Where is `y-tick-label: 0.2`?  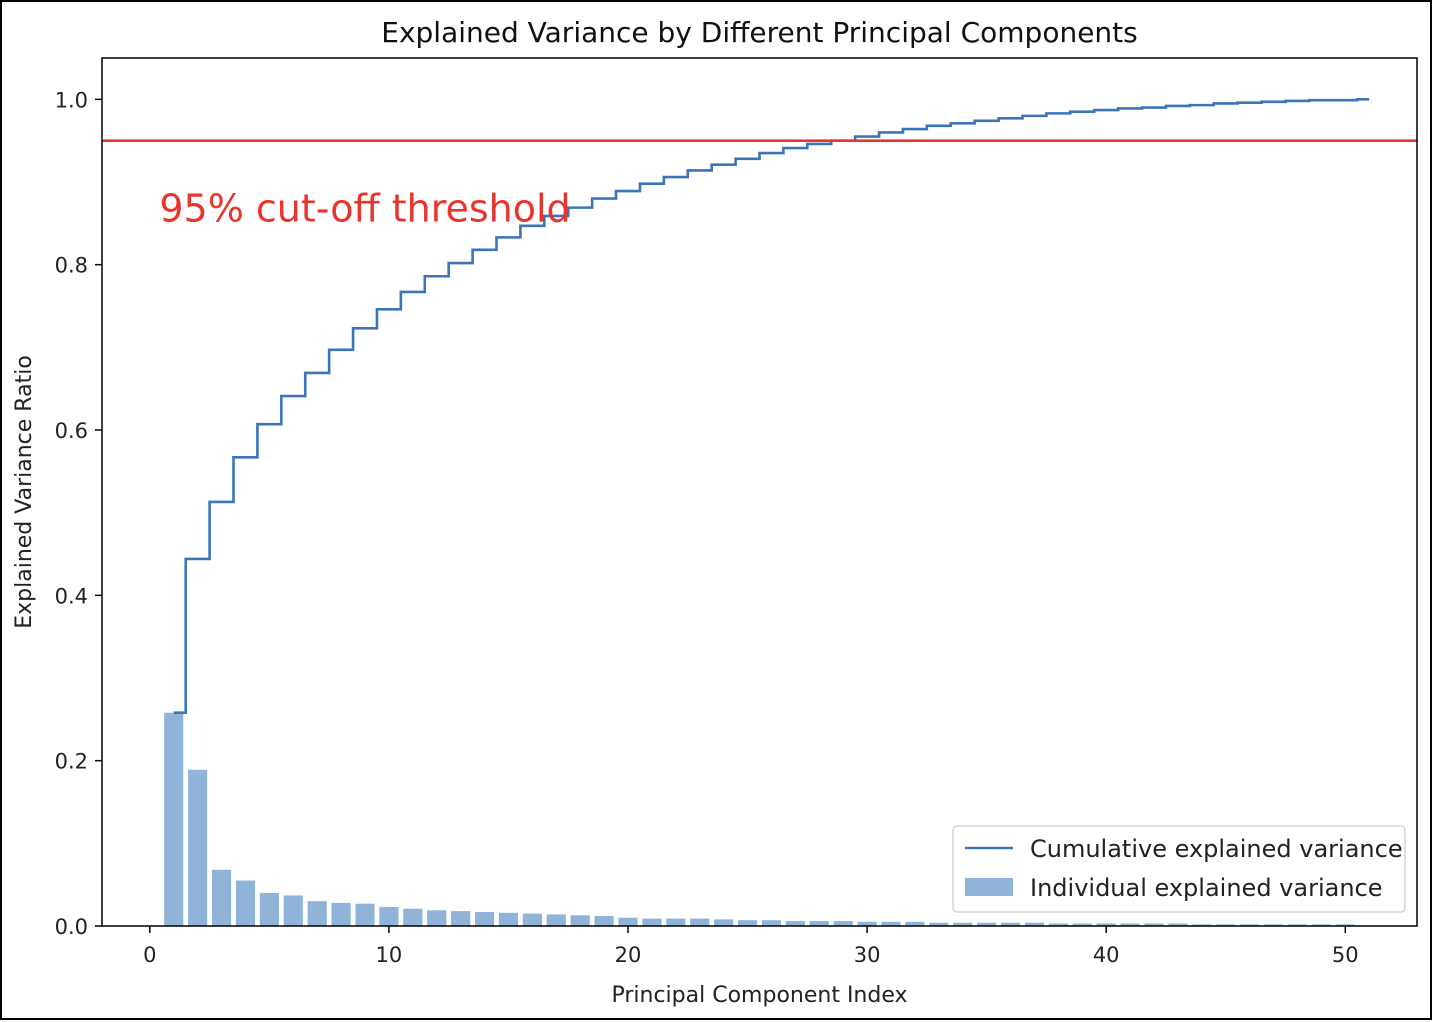
y-tick-label: 0.2 is located at coordinates (71, 762).